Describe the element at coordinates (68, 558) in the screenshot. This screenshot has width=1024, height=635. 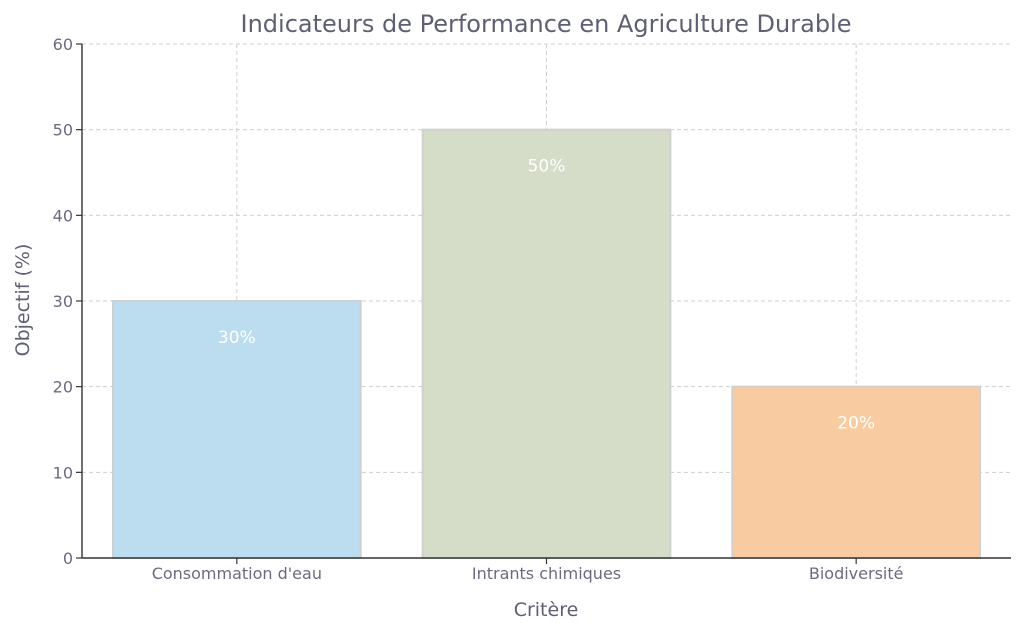
I see `y-tick-label: 0` at that location.